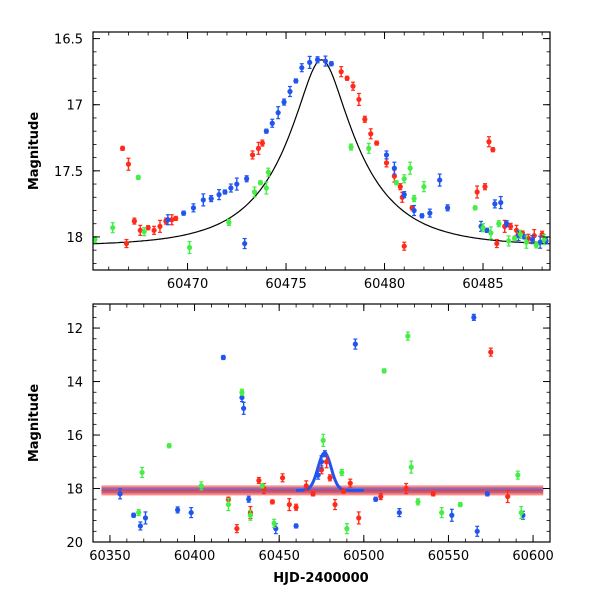 The height and width of the screenshot is (600, 600). I want to click on y-tick-label: 14, so click(74, 383).